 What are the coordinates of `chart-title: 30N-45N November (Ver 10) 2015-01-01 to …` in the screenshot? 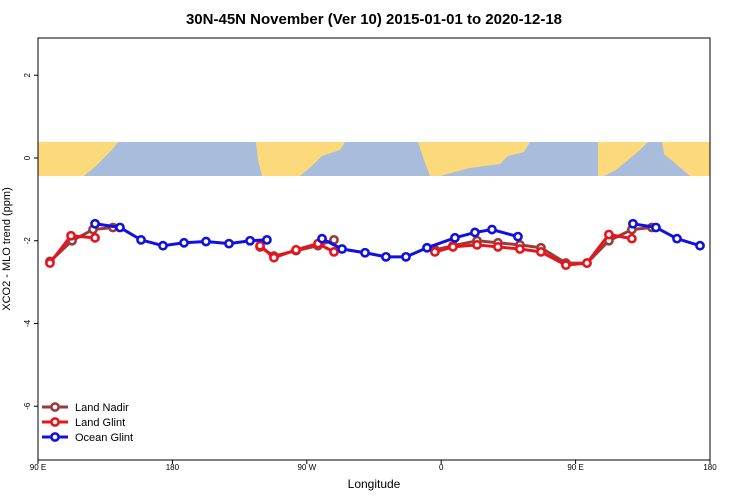 It's located at (374, 19).